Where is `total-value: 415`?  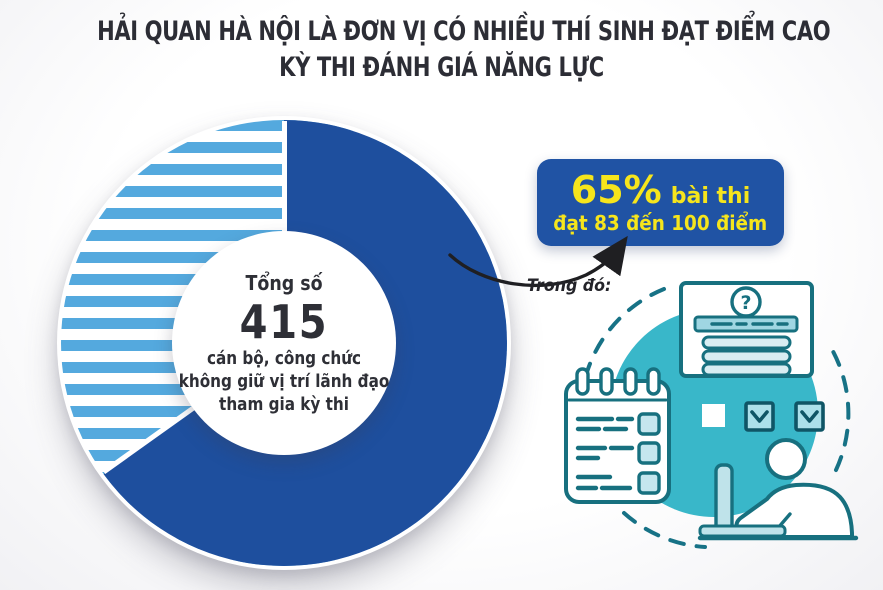
total-value: 415 is located at coordinates (284, 321).